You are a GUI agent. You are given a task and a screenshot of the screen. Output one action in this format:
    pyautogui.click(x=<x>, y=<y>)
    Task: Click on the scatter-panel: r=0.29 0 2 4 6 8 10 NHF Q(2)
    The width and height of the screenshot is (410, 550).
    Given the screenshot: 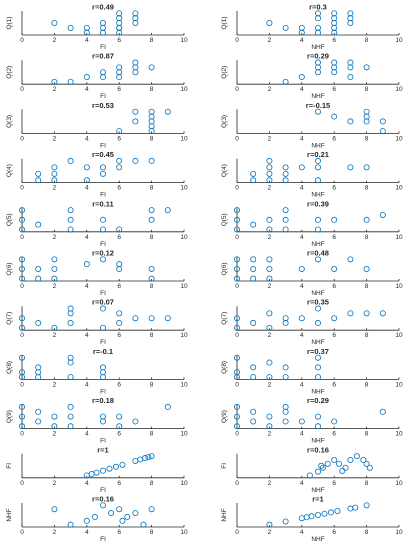 What is the action you would take?
    pyautogui.click(x=312, y=76)
    